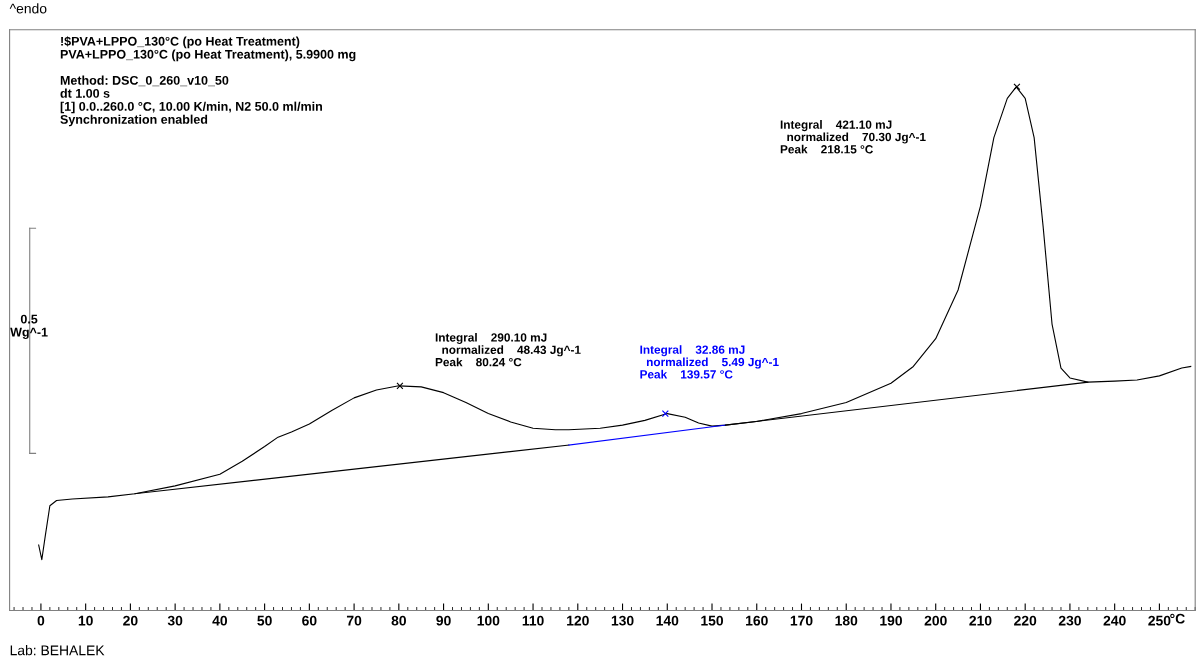  I want to click on text: ^endo, so click(28, 8).